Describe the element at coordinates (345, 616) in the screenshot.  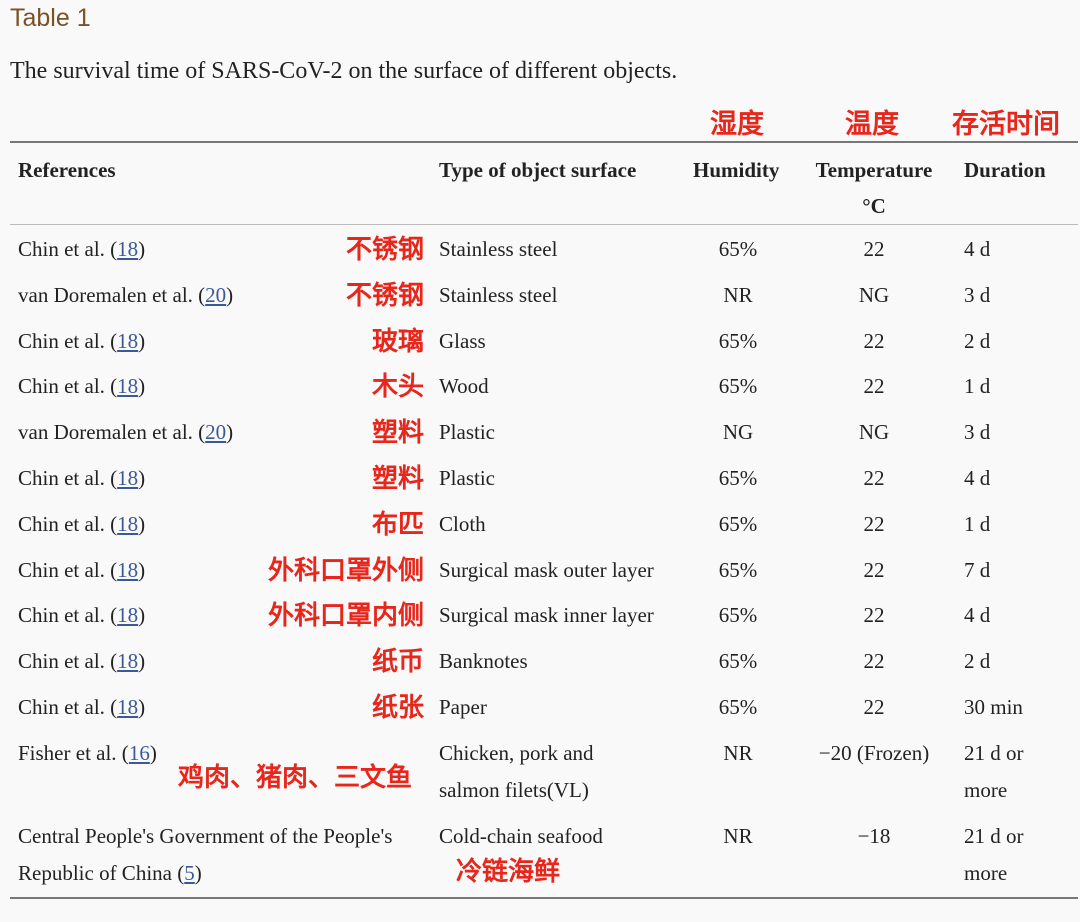
I see `surface-annotation: 外科口罩内侧` at that location.